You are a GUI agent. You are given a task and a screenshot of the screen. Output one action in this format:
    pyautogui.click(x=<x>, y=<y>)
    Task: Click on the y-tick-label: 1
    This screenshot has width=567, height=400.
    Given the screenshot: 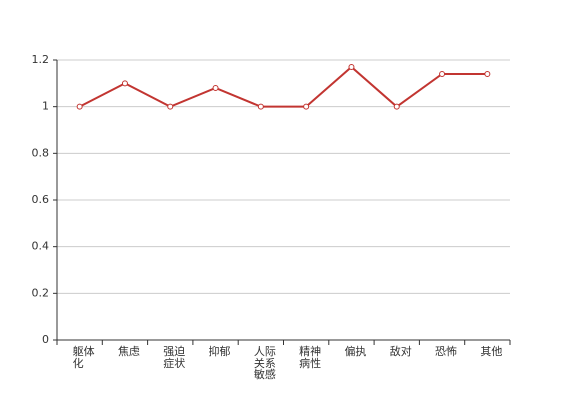 What is the action you would take?
    pyautogui.click(x=45, y=106)
    